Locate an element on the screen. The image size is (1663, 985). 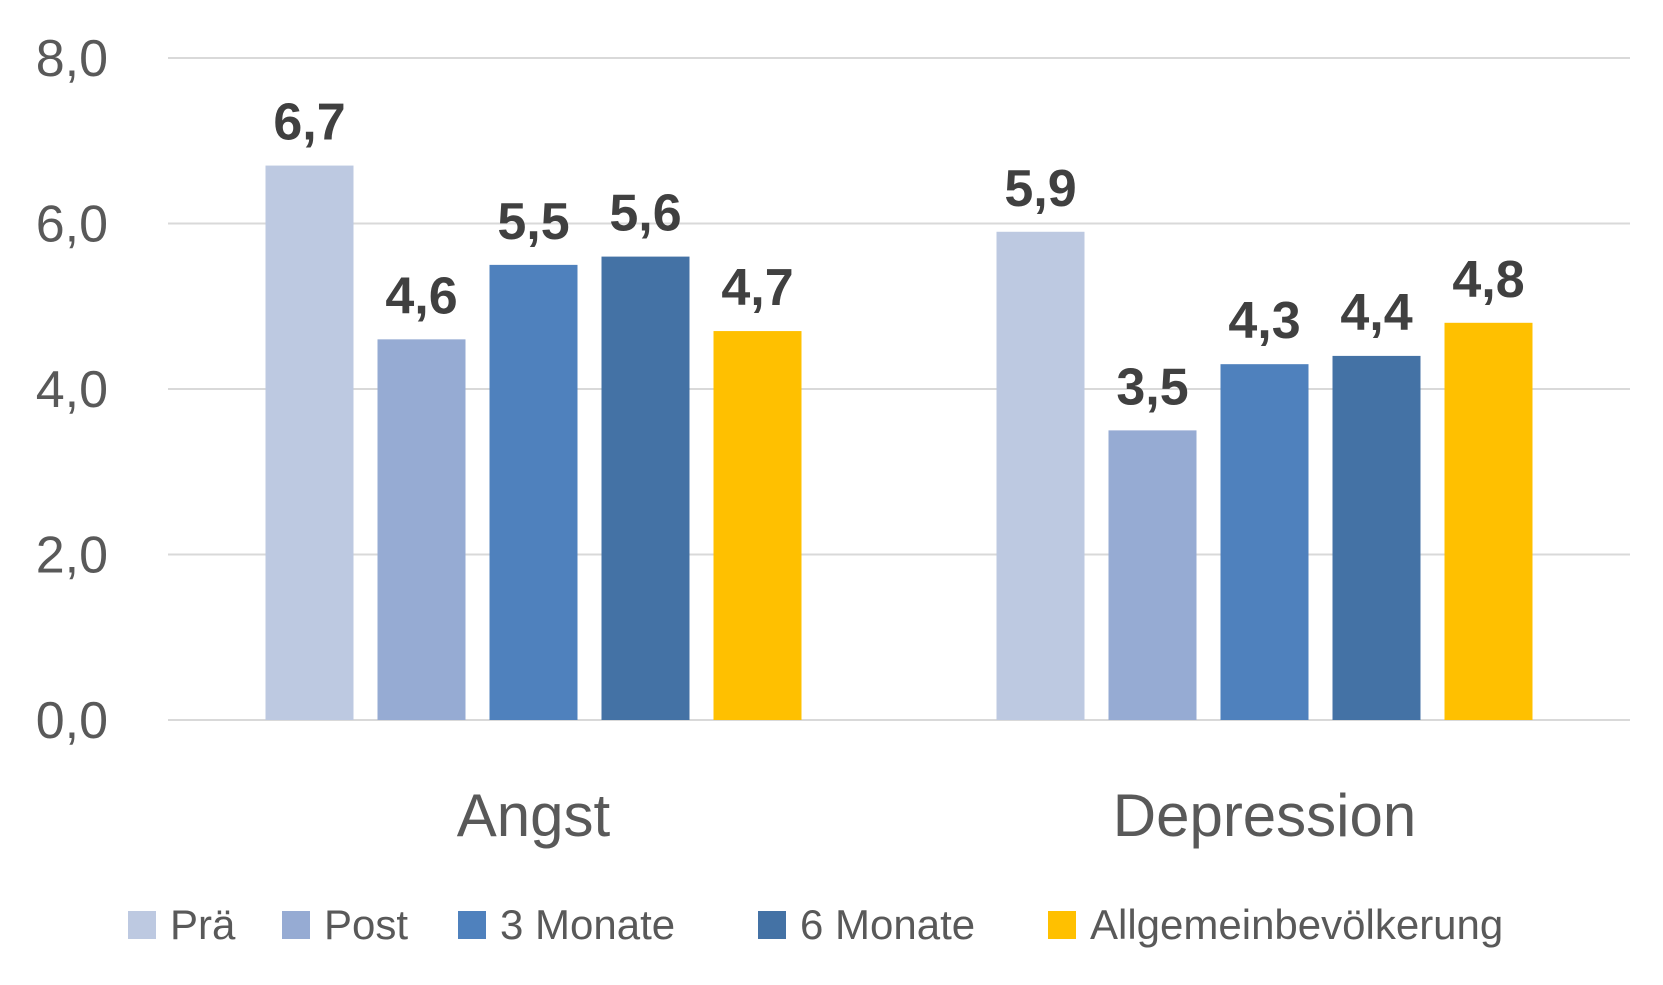
y-tick-label: 2,0 is located at coordinates (72, 556).